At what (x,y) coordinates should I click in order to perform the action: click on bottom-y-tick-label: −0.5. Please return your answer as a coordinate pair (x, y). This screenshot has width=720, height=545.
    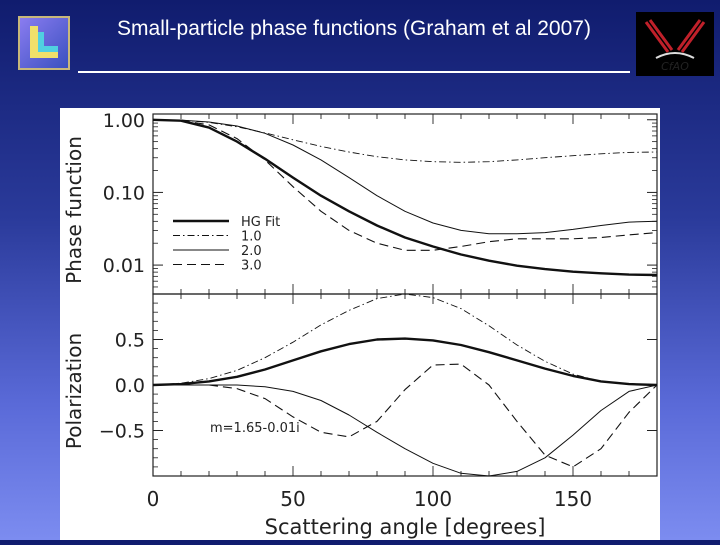
    Looking at the image, I should click on (122, 432).